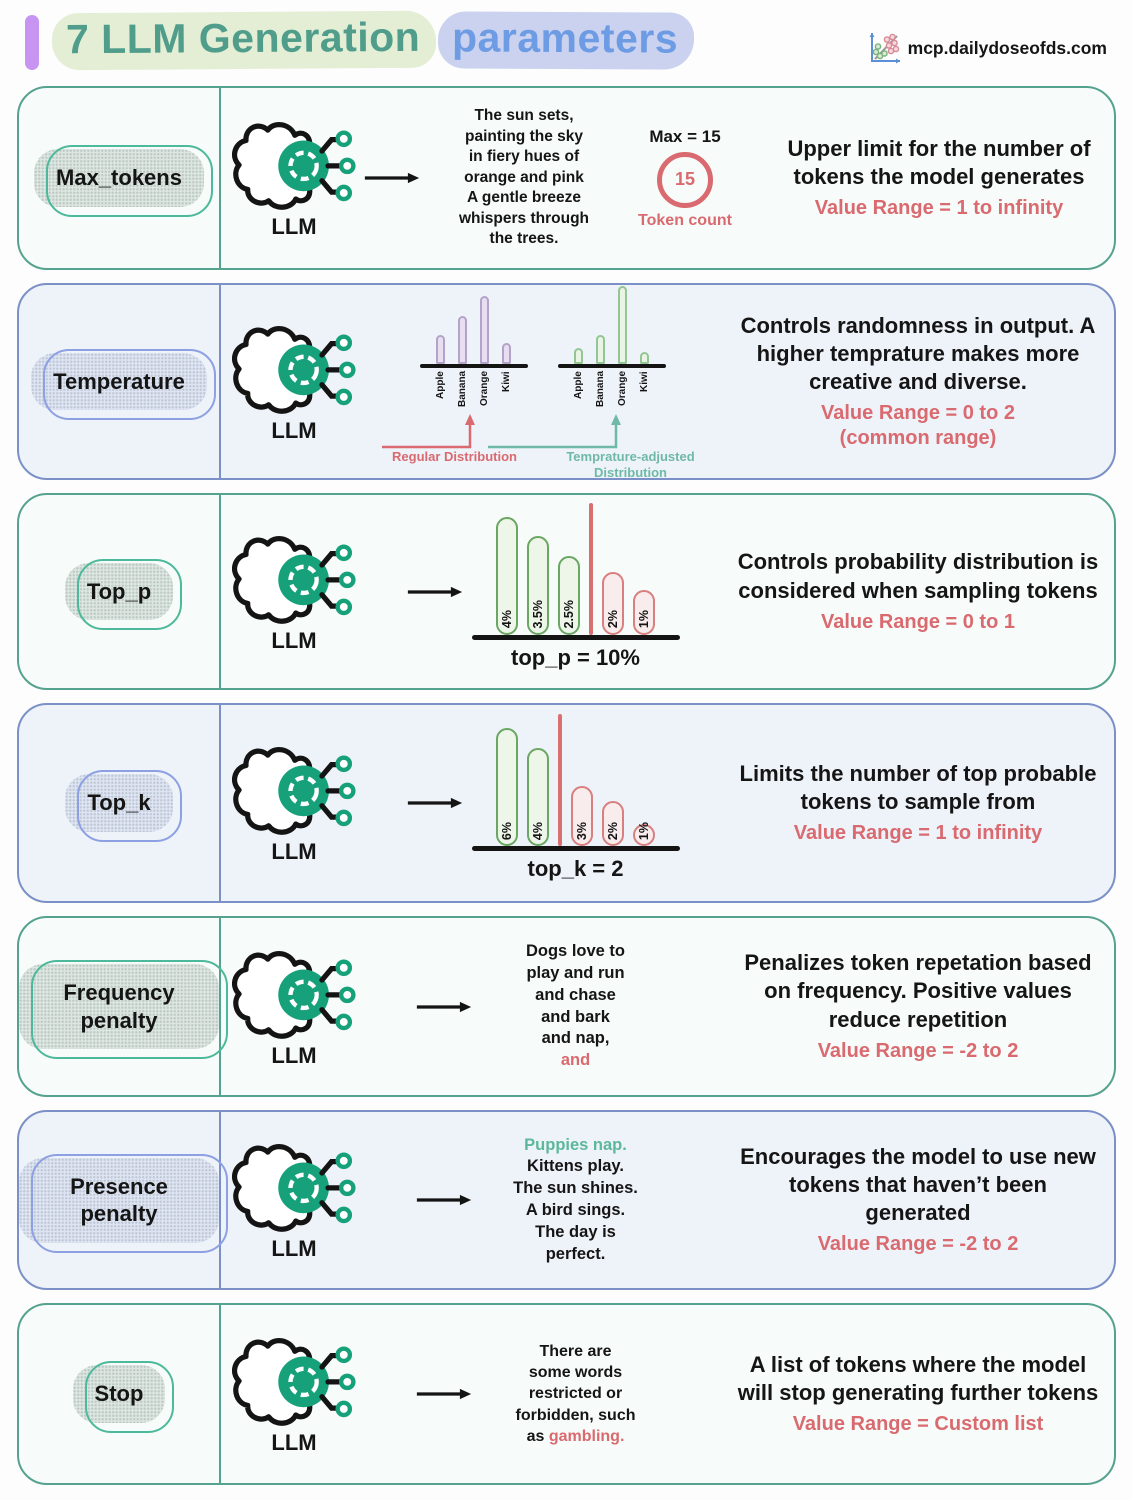 The image size is (1133, 1500). I want to click on value-range: Value Range = 0 to 1, so click(918, 621).